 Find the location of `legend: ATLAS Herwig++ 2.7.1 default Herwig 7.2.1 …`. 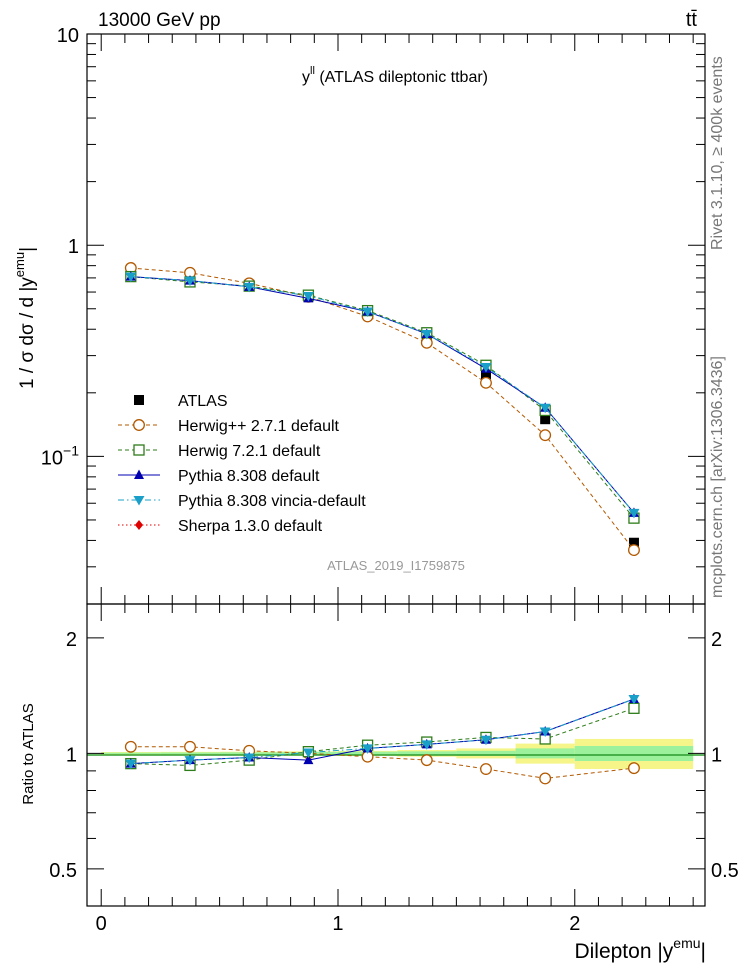

legend: ATLAS Herwig++ 2.7.1 default Herwig 7.2.1 … is located at coordinates (242, 464).